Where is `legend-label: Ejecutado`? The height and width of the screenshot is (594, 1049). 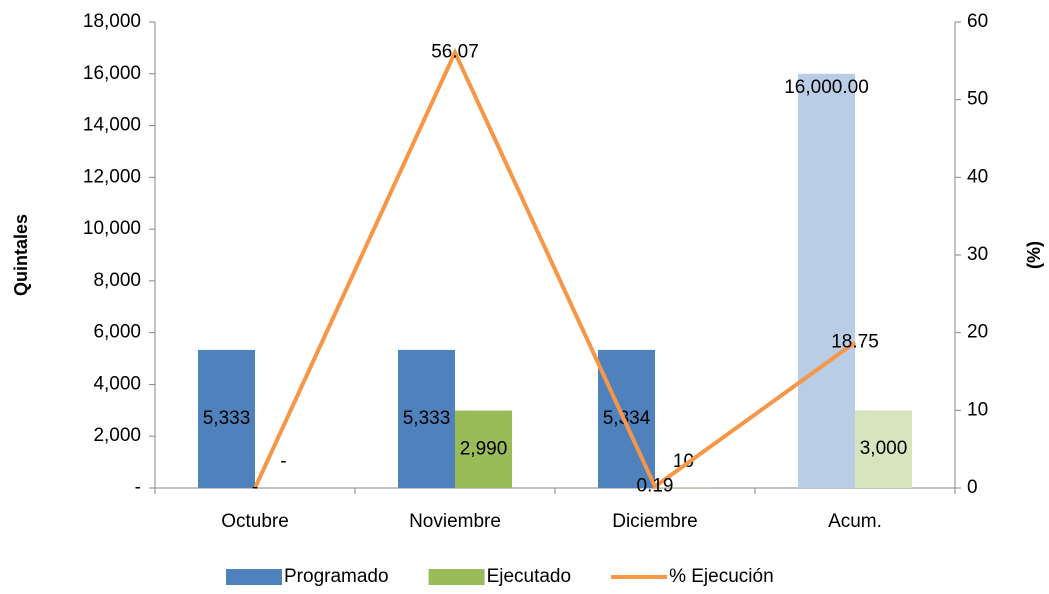 legend-label: Ejecutado is located at coordinates (529, 576).